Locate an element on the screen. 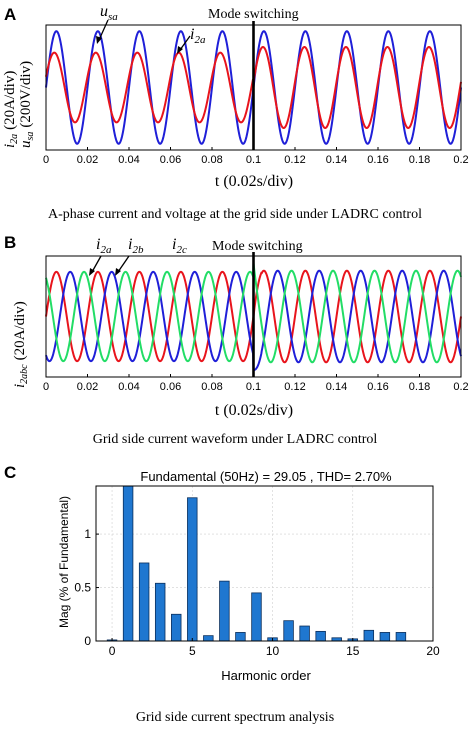 The height and width of the screenshot is (732, 470). panel-c-ytick-label: 0.5 is located at coordinates (82, 588).